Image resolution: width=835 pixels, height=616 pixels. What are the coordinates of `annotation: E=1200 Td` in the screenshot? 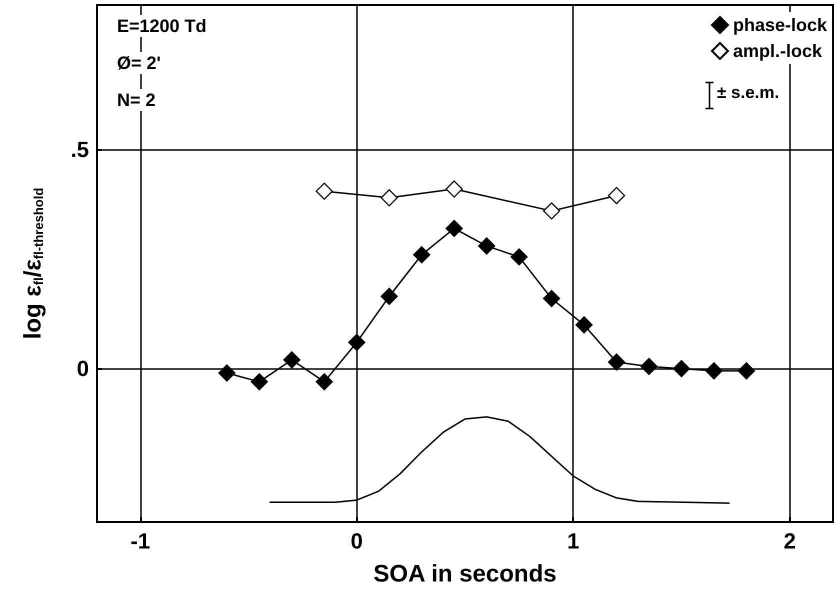 It's located at (162, 26).